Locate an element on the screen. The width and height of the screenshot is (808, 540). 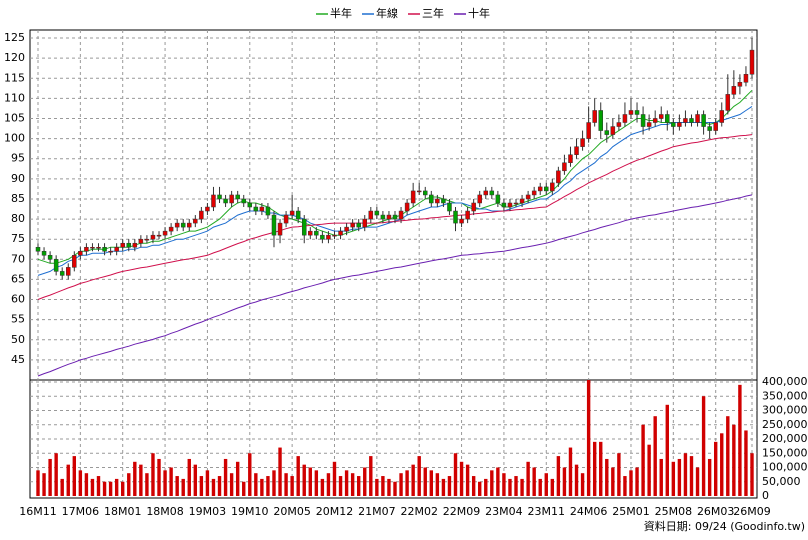
y-tick-label: 90 is located at coordinates (18, 178).